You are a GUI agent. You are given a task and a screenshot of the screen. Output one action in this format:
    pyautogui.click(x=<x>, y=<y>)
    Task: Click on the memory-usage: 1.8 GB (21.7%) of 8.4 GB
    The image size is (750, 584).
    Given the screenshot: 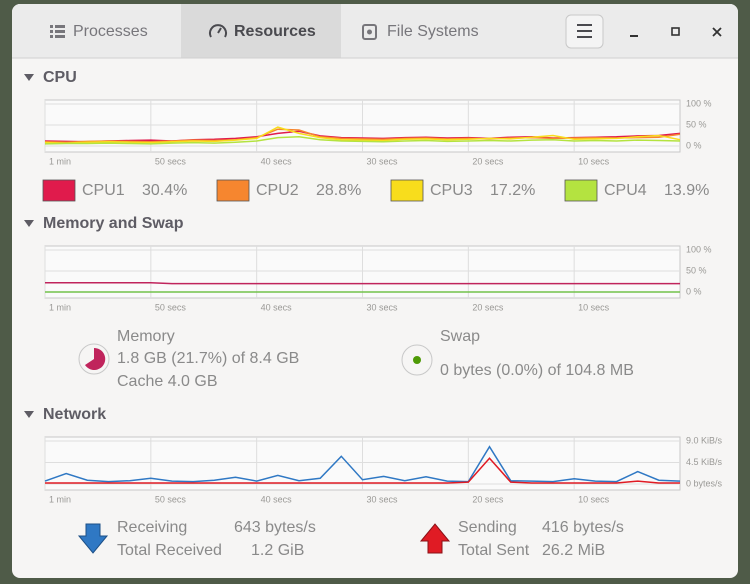 What is the action you would take?
    pyautogui.click(x=208, y=358)
    